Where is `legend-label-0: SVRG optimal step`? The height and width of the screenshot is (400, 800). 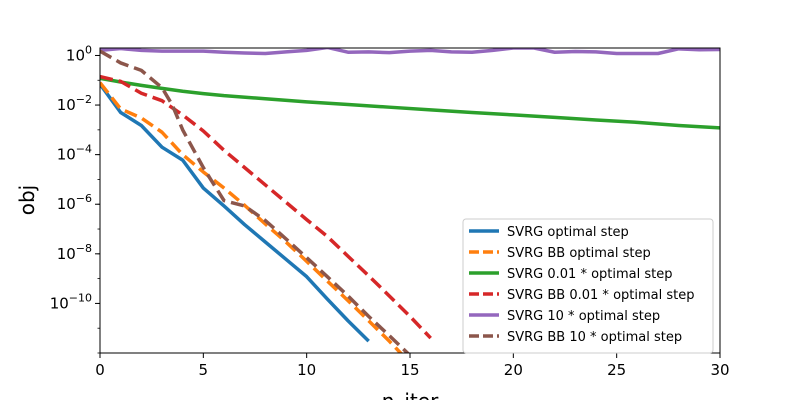
legend-label-0: SVRG optimal step is located at coordinates (568, 232).